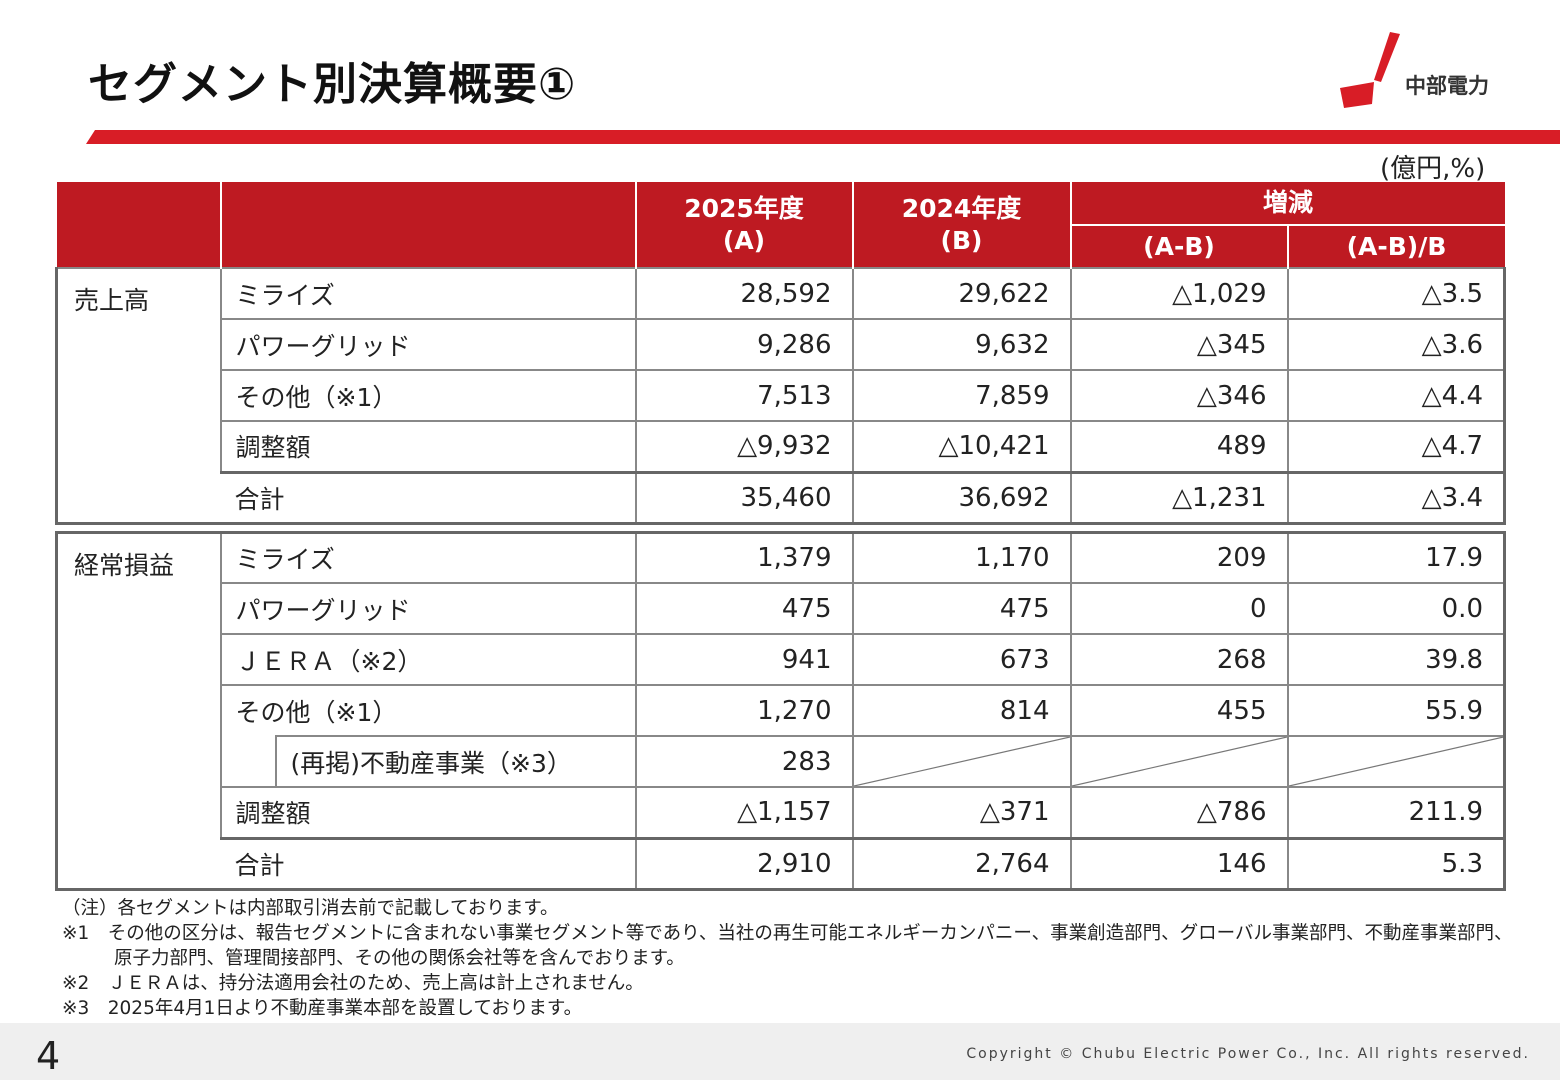  Describe the element at coordinates (744, 710) in the screenshot. I see `value-a: 1,270` at that location.